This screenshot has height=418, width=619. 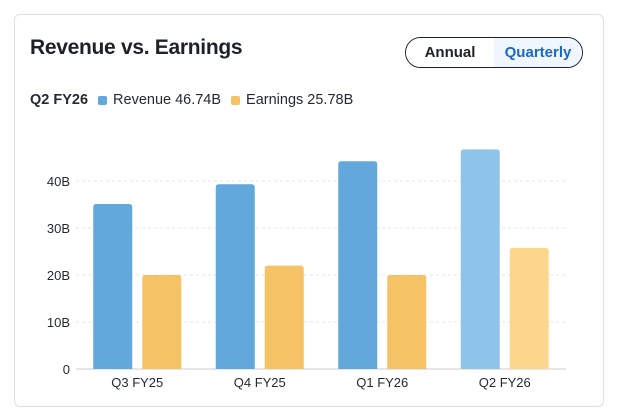 What do you see at coordinates (59, 100) in the screenshot?
I see `legend-period: Q2 FY26` at bounding box center [59, 100].